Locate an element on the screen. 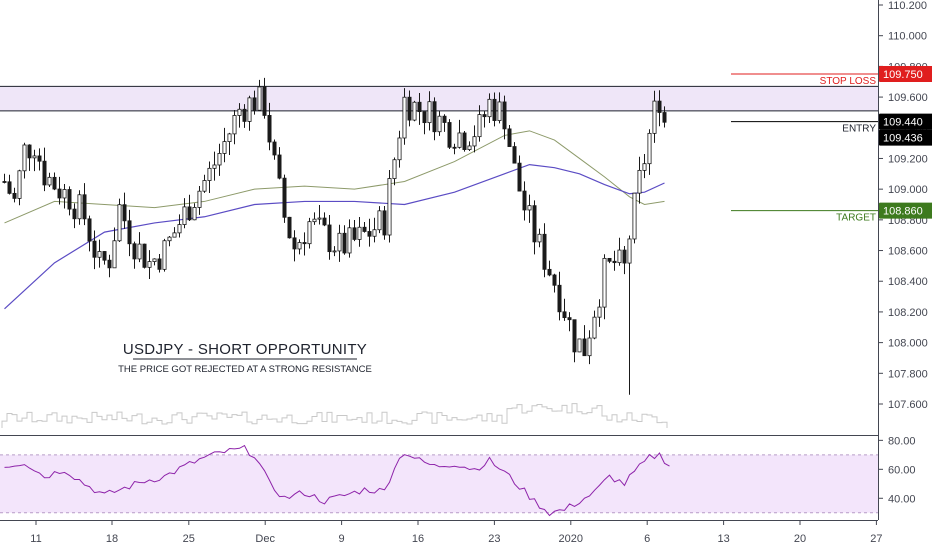  target-badge-value: 108.860 is located at coordinates (903, 212).